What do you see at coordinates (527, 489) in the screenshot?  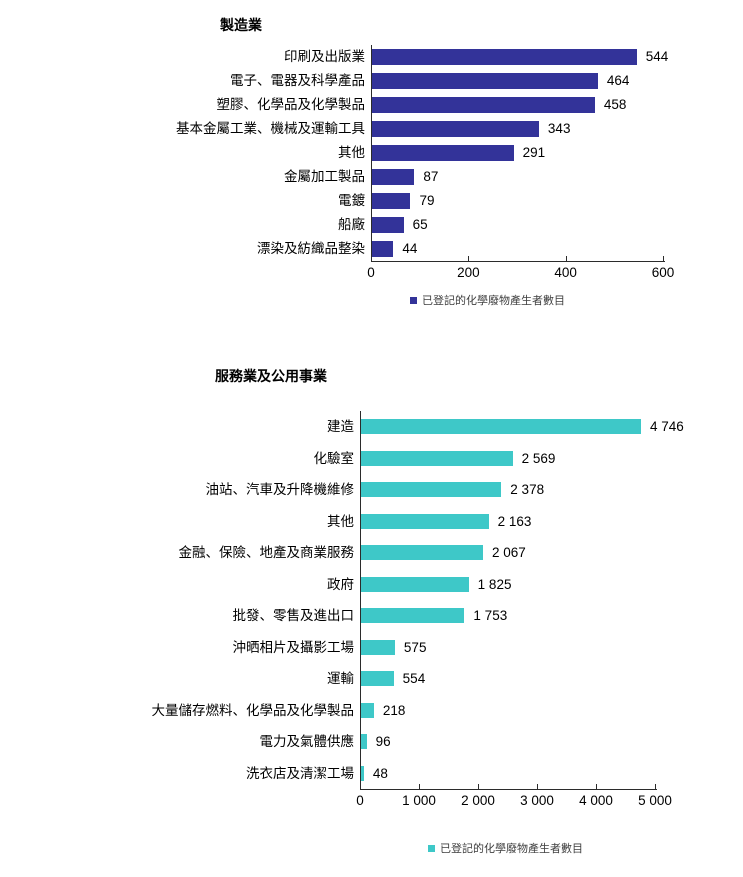 I see `value-label: 2 378` at bounding box center [527, 489].